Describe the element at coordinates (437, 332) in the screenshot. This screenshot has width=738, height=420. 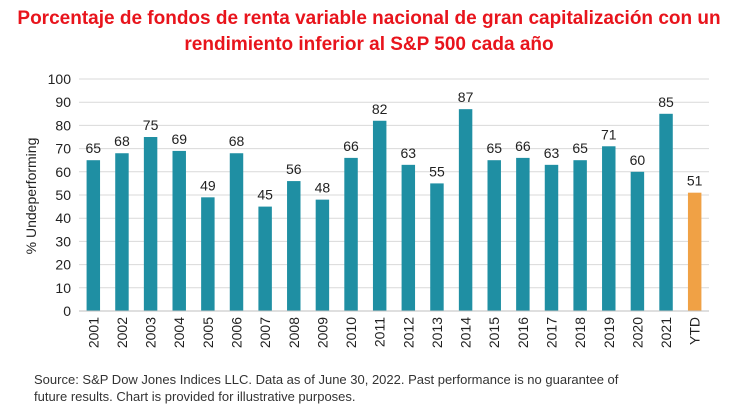
I see `x-tick-label-2013: 2013` at that location.